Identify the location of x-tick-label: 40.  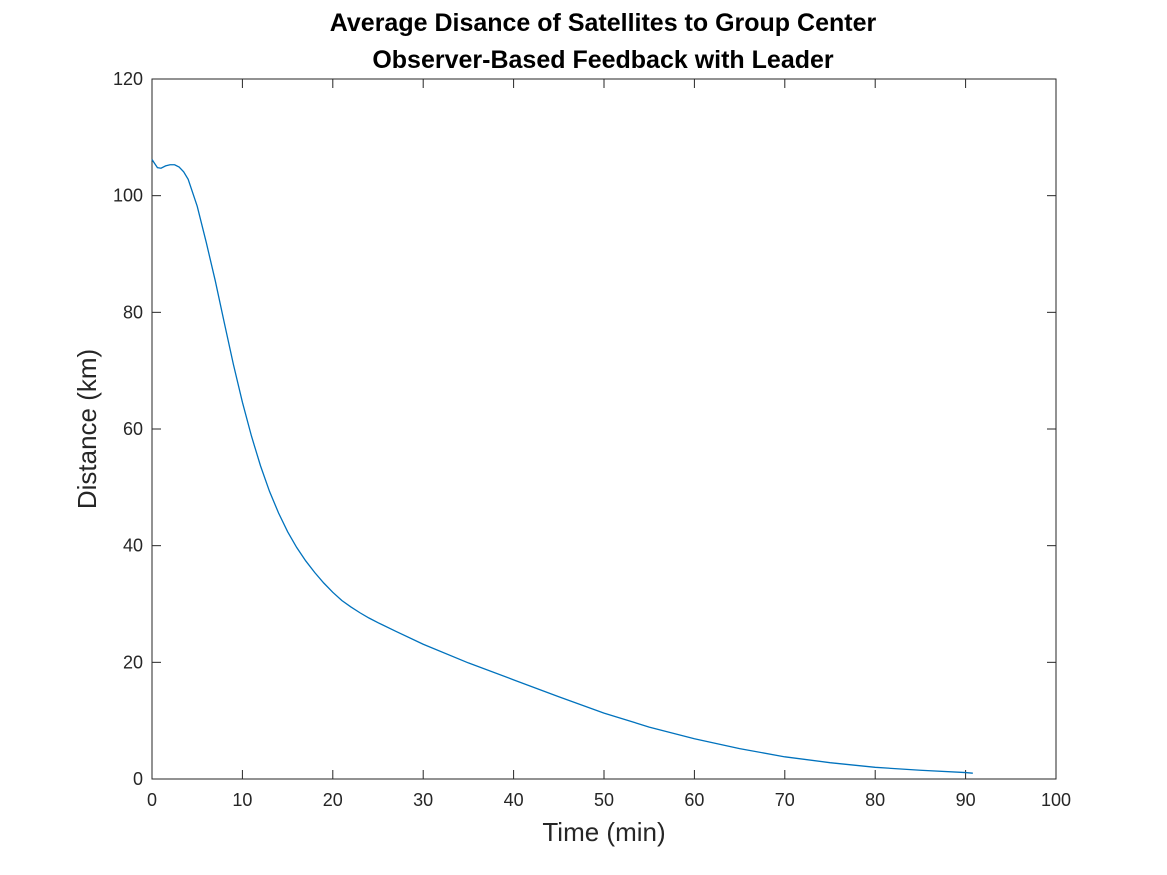
(514, 800).